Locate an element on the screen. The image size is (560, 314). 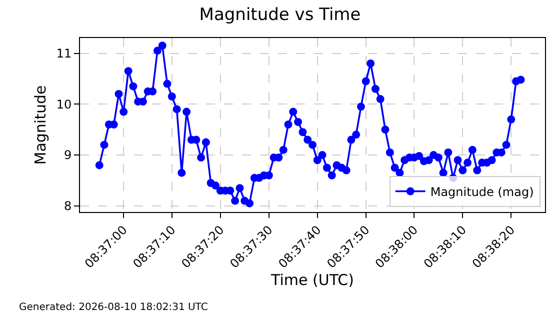
x-axis-title: Time (UTC) is located at coordinates (312, 279).